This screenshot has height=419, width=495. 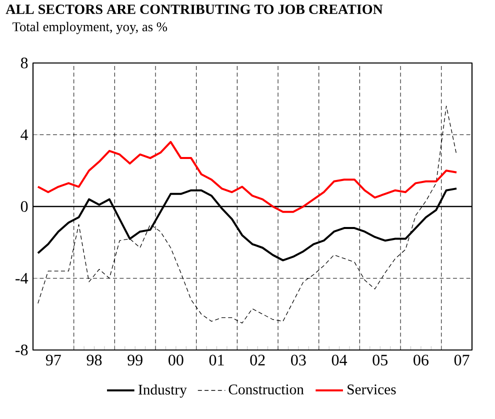 I want to click on y-tick-label: 4, so click(x=24, y=134).